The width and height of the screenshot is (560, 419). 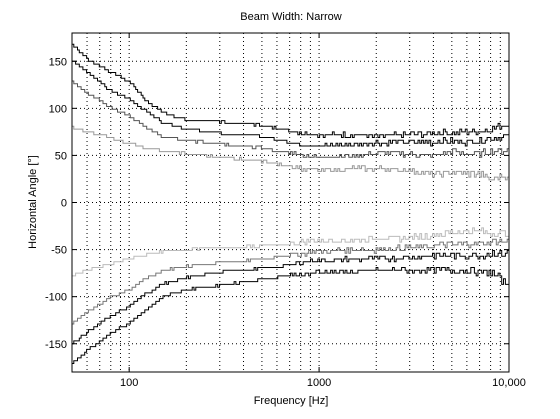 What do you see at coordinates (291, 17) in the screenshot?
I see `chart-title: Beam Width: Narrow` at bounding box center [291, 17].